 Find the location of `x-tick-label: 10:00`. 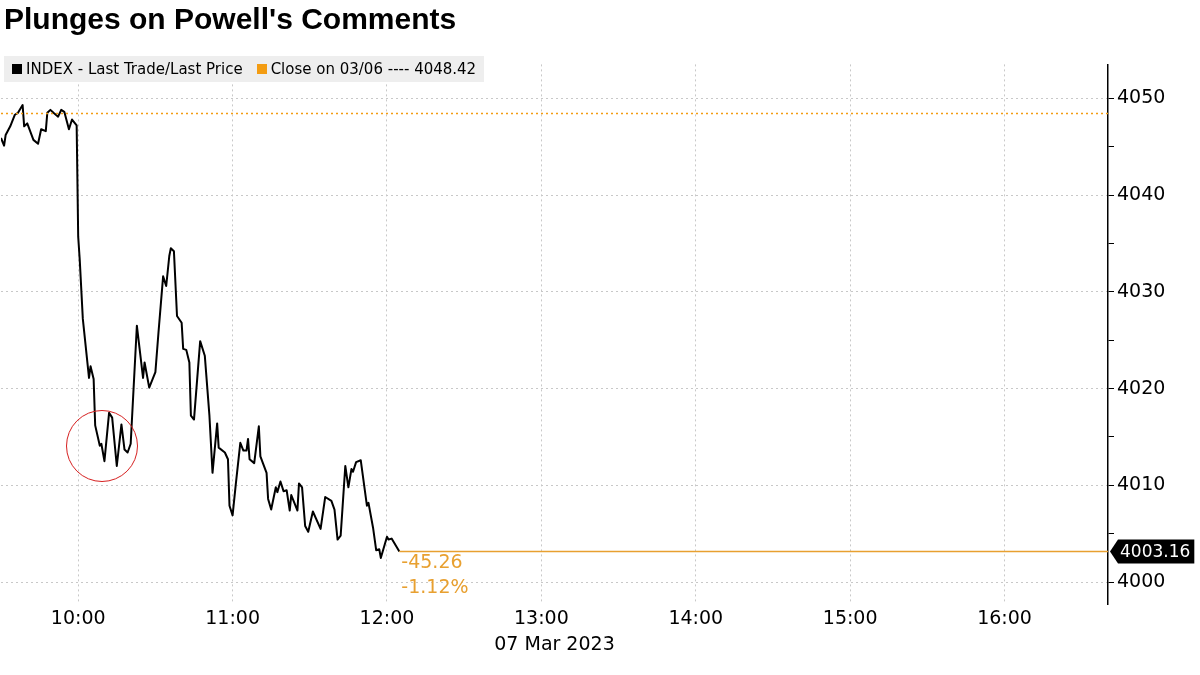

x-tick-label: 10:00 is located at coordinates (78, 616).